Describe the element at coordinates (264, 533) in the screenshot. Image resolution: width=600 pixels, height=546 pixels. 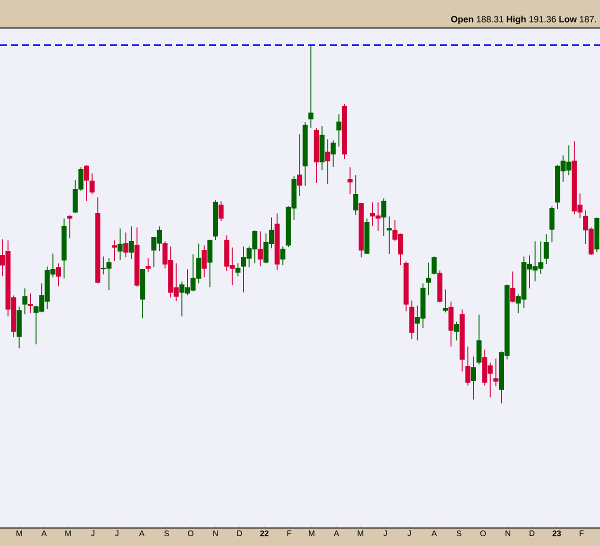
I see `x-tick-label: 22` at that location.